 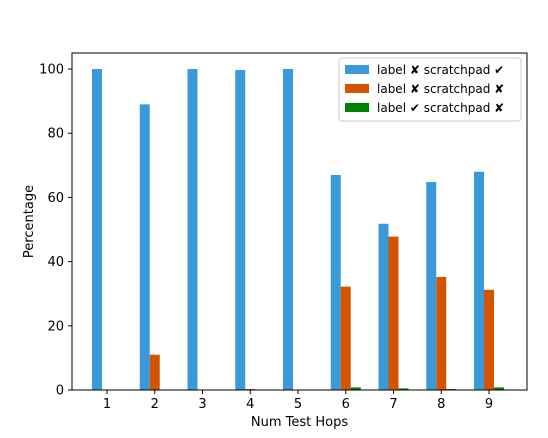 What do you see at coordinates (55, 198) in the screenshot?
I see `y-tick-label: 60` at bounding box center [55, 198].